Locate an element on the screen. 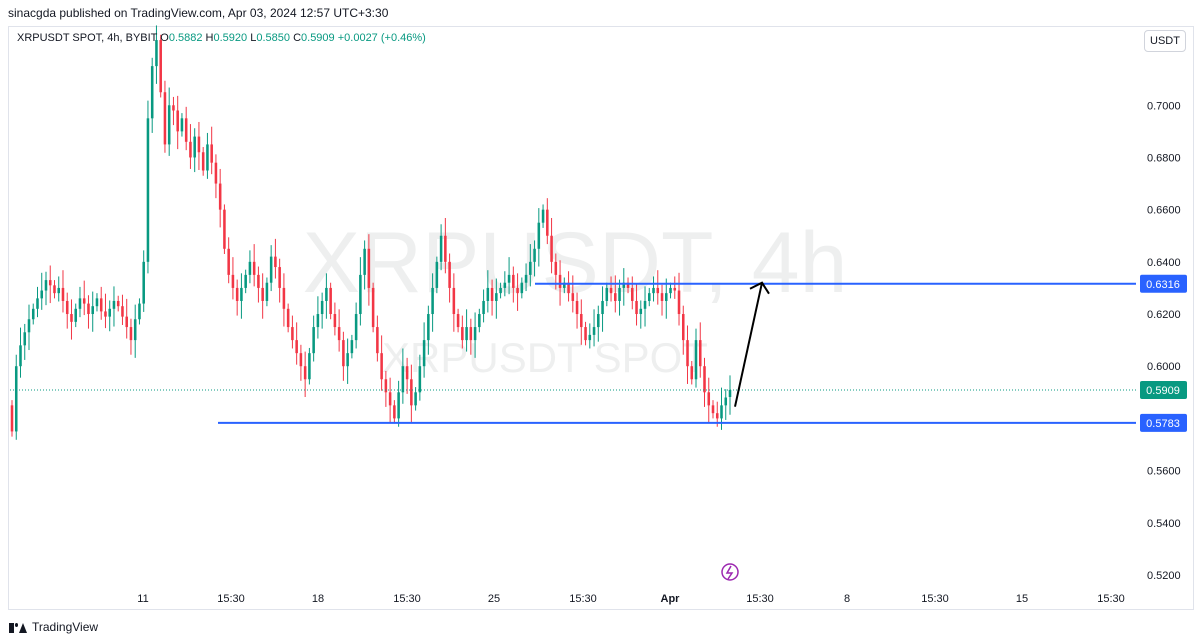 Image resolution: width=1200 pixels, height=644 pixels. legend-low-label: L is located at coordinates (253, 38).